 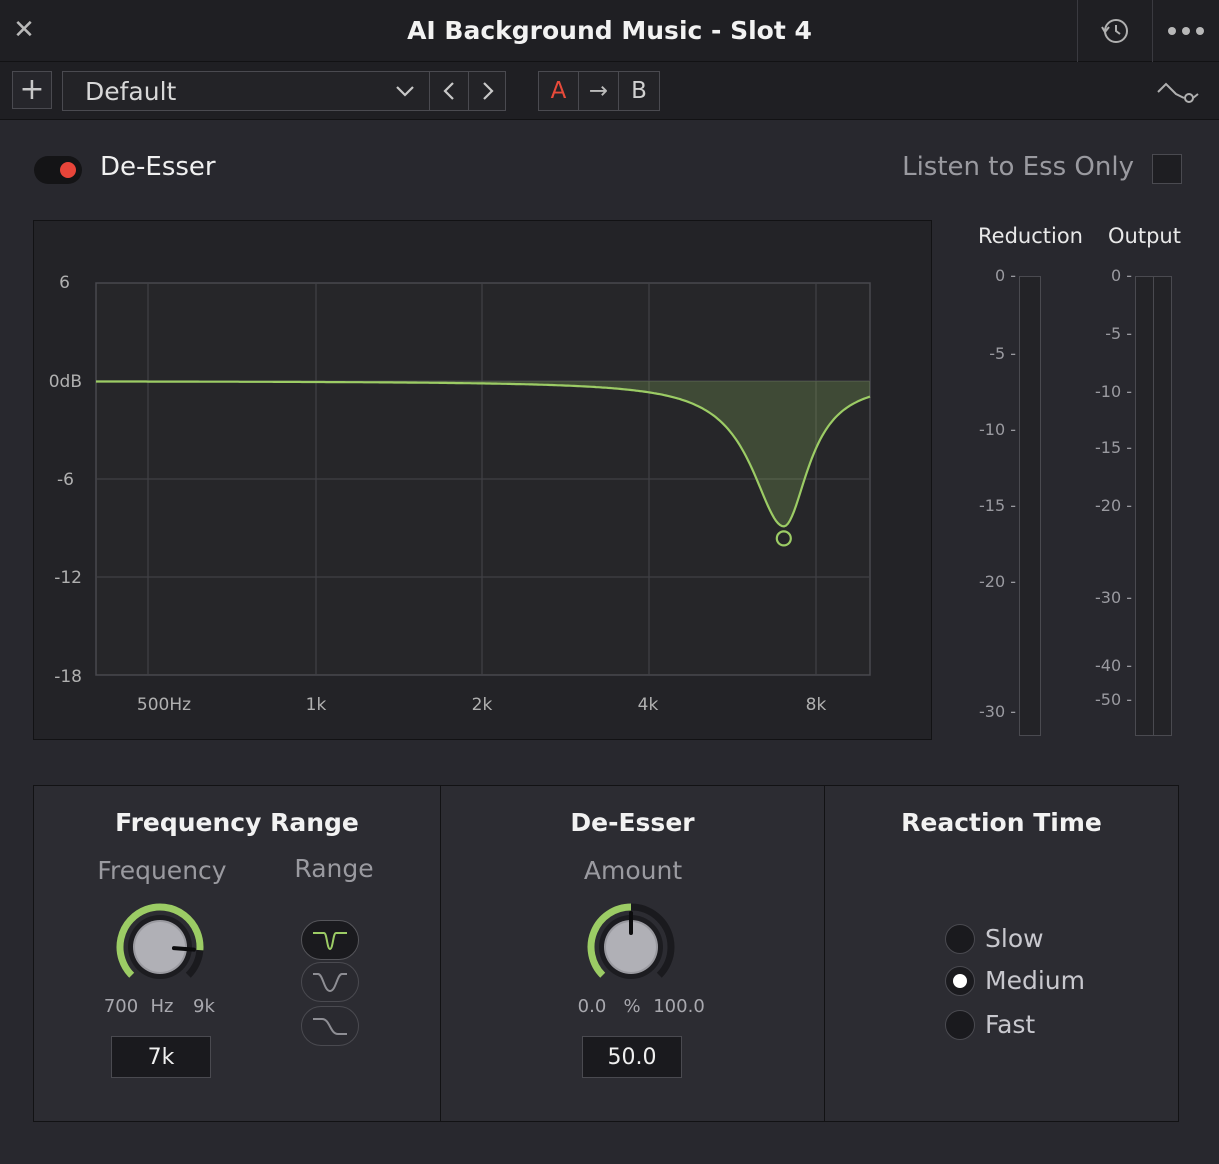 I want to click on reaction-fast-radio, so click(x=960, y=1025).